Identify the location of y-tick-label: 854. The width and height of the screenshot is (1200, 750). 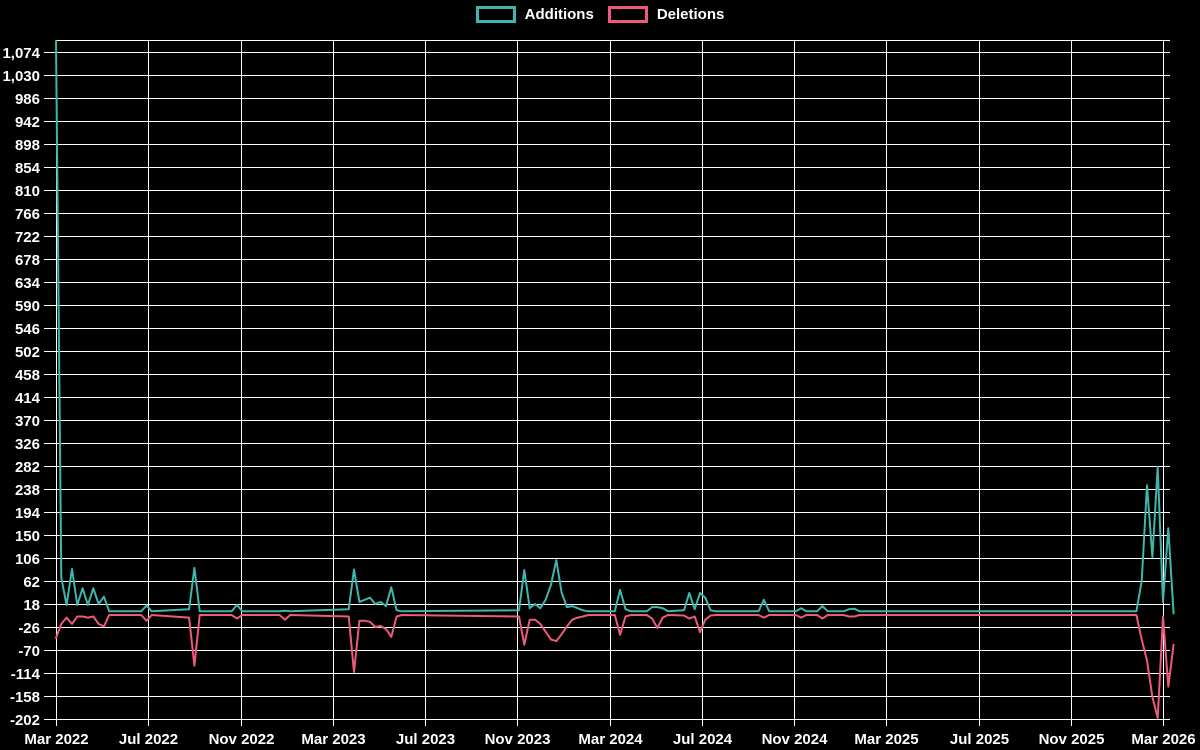
(28, 168).